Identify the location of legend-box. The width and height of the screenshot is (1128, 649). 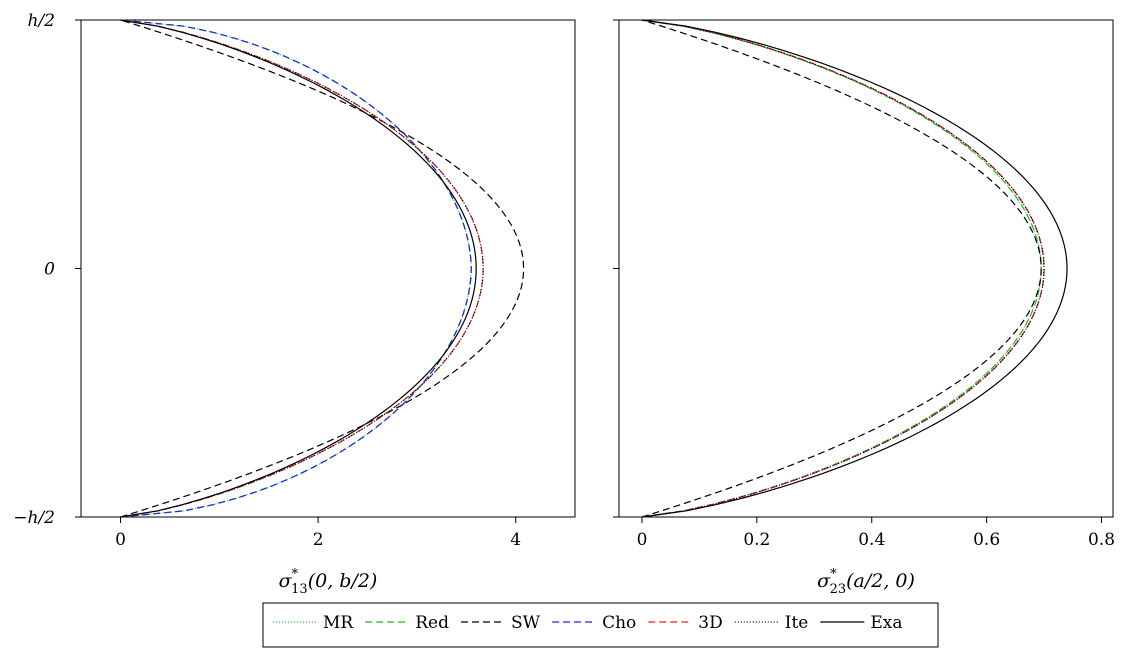
(600, 625).